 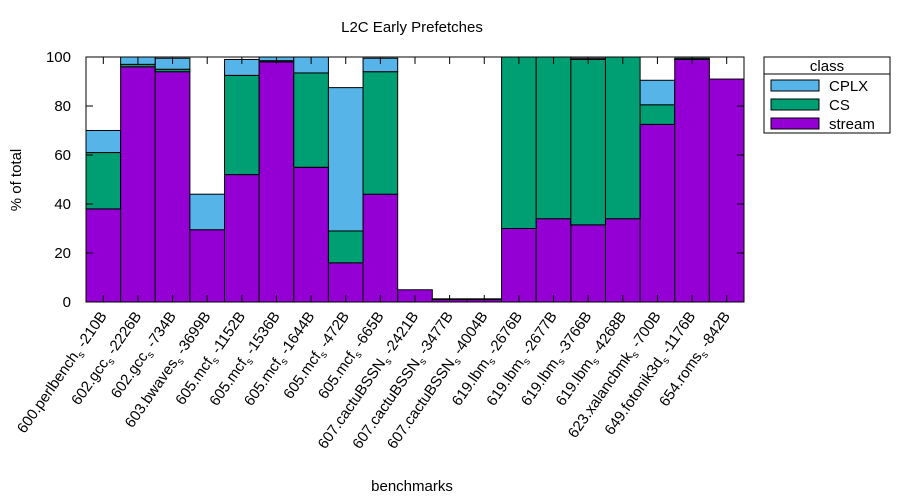 I want to click on x-axis-label: benchmarks, so click(x=412, y=486).